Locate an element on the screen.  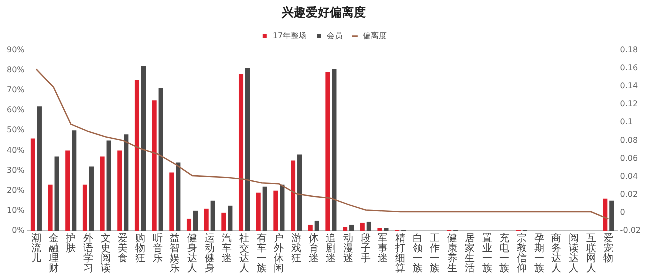
y-tick-label: 20% is located at coordinates (16, 190).